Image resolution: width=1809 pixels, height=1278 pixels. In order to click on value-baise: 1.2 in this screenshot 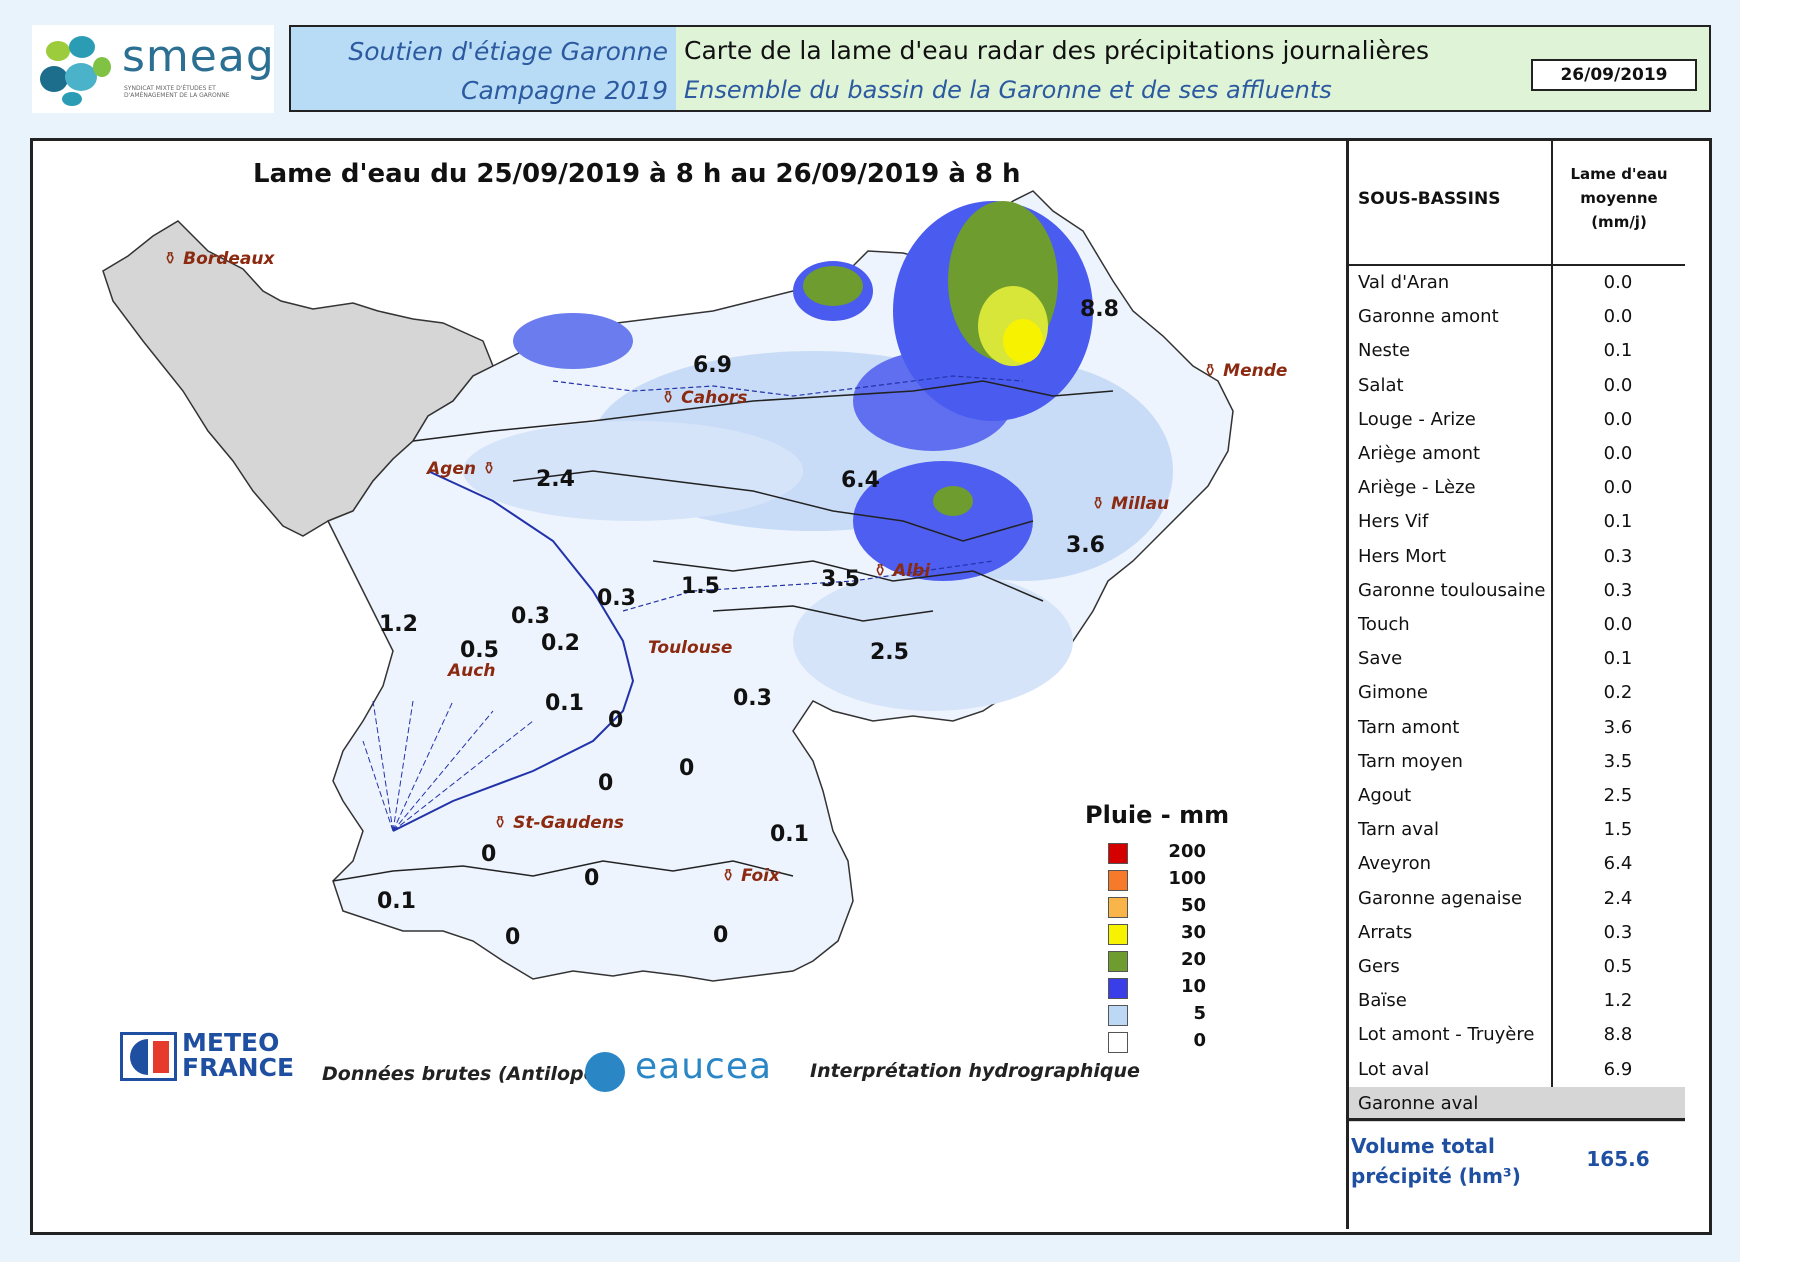, I will do `click(398, 624)`.